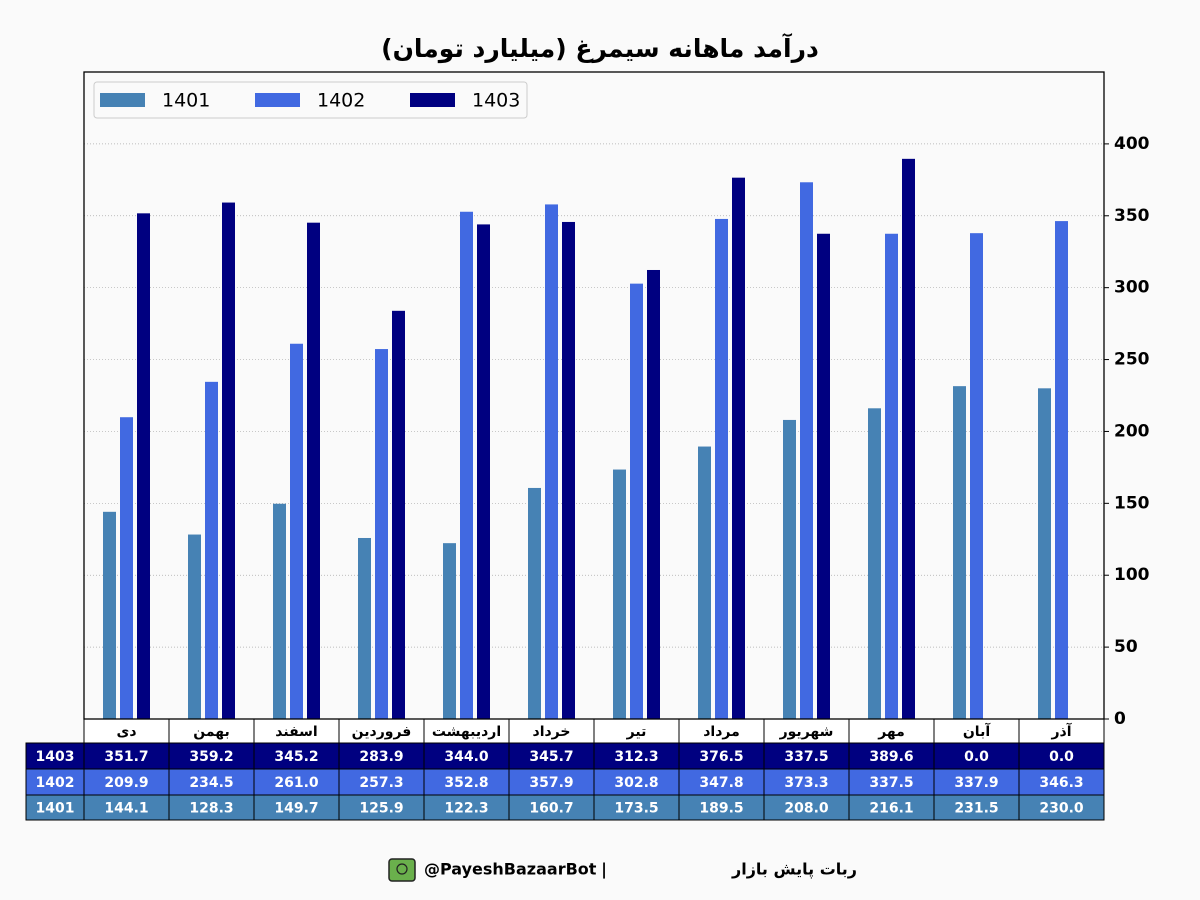 The image size is (1200, 900). I want to click on table-value: 347.8, so click(721, 783).